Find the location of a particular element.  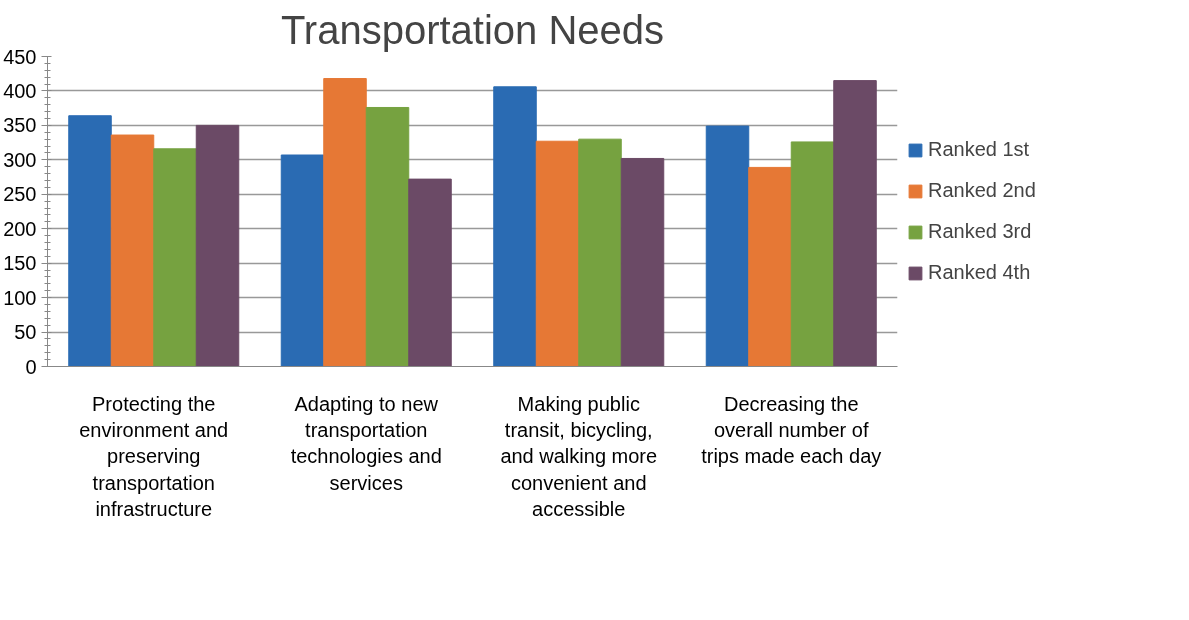

y-tick-label: 400 is located at coordinates (20, 90).